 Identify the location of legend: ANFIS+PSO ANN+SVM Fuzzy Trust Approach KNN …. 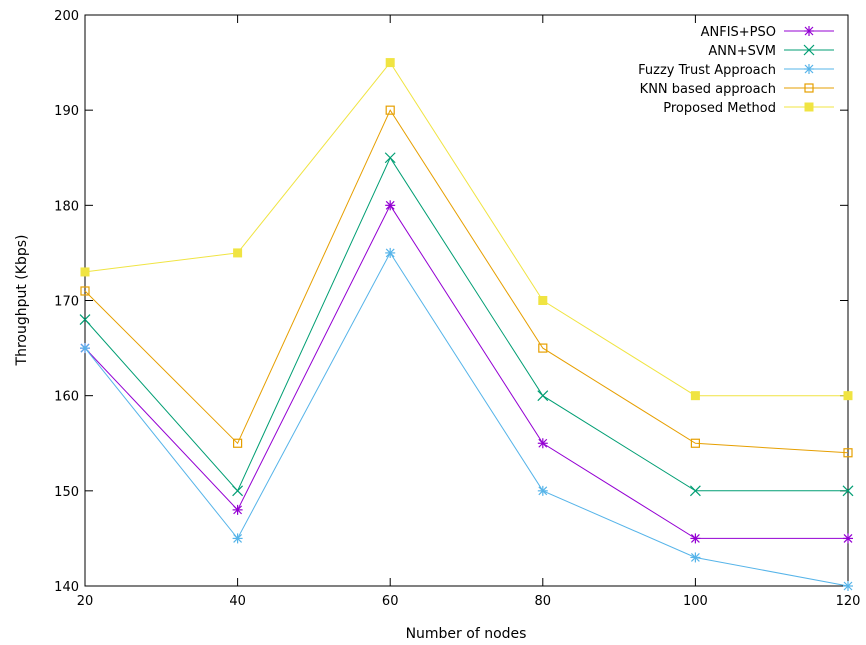
(736, 70).